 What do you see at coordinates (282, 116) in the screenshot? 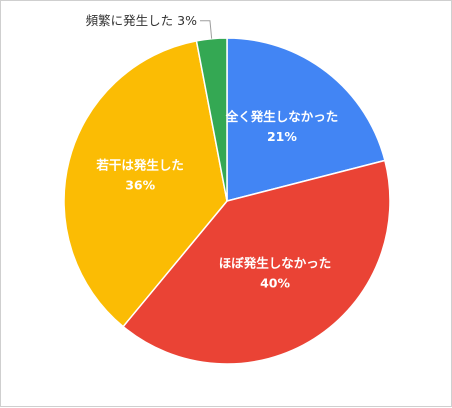
I see `slice-label-0: 全く発生しなかった` at bounding box center [282, 116].